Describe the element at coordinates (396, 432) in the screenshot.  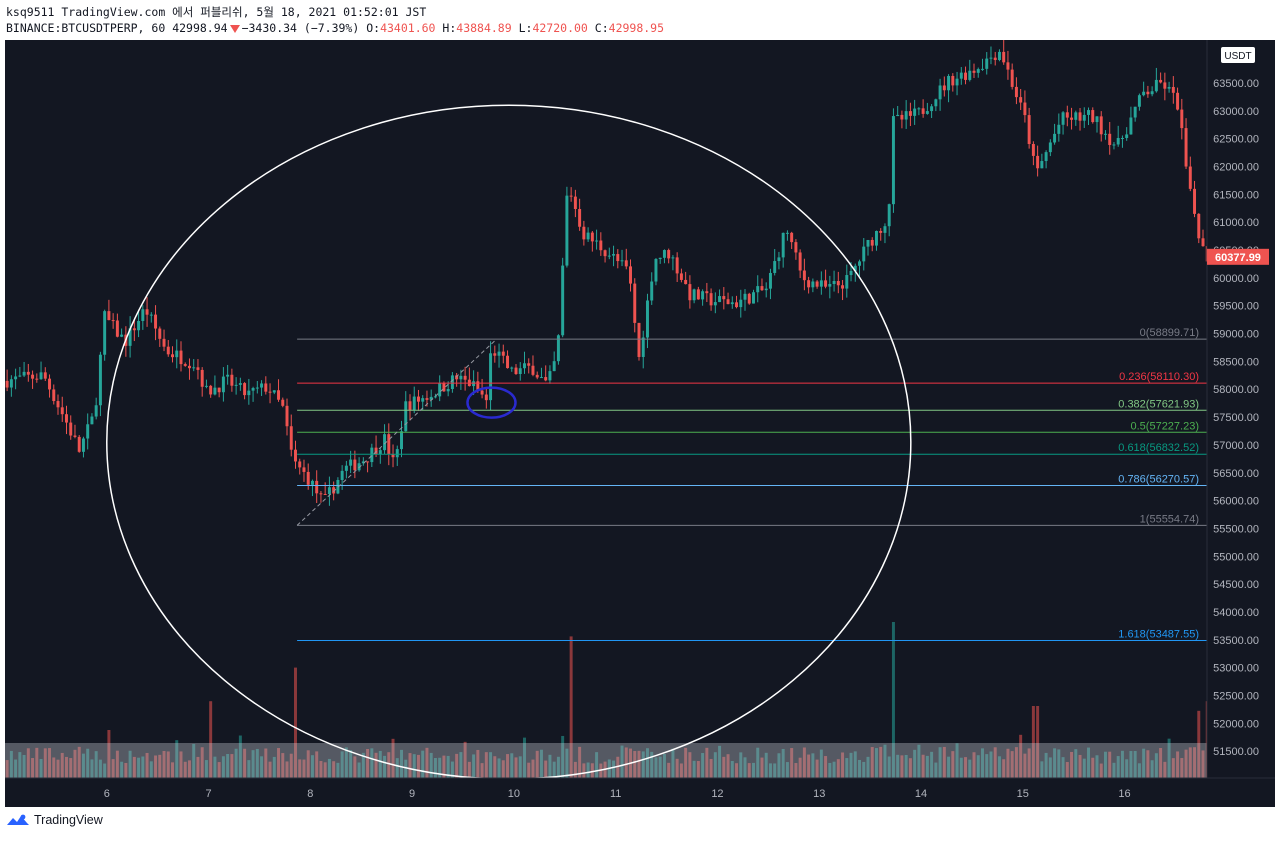
I see `fib-trend-line` at that location.